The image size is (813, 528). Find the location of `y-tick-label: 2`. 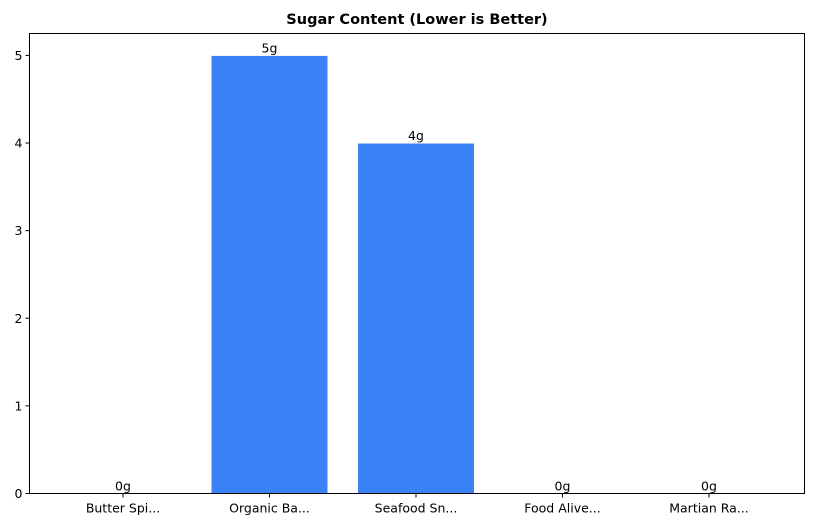

y-tick-label: 2 is located at coordinates (19, 318).